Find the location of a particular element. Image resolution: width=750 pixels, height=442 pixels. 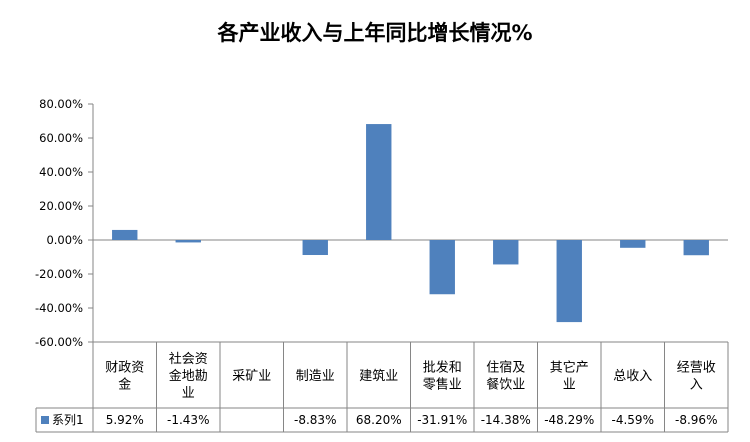

series-name: 系列1 is located at coordinates (68, 420).